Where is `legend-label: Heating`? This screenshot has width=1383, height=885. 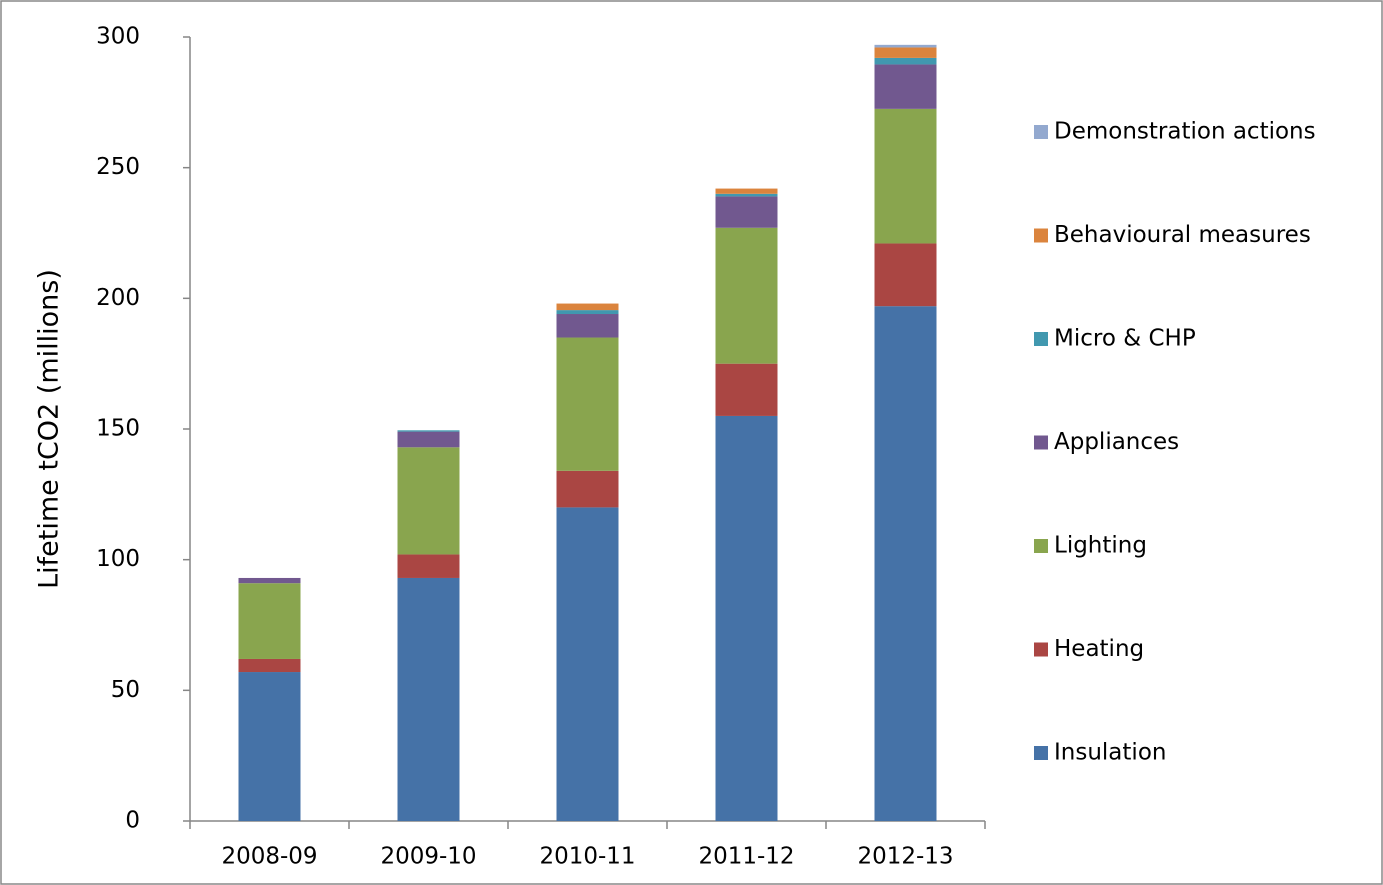 legend-label: Heating is located at coordinates (1099, 649).